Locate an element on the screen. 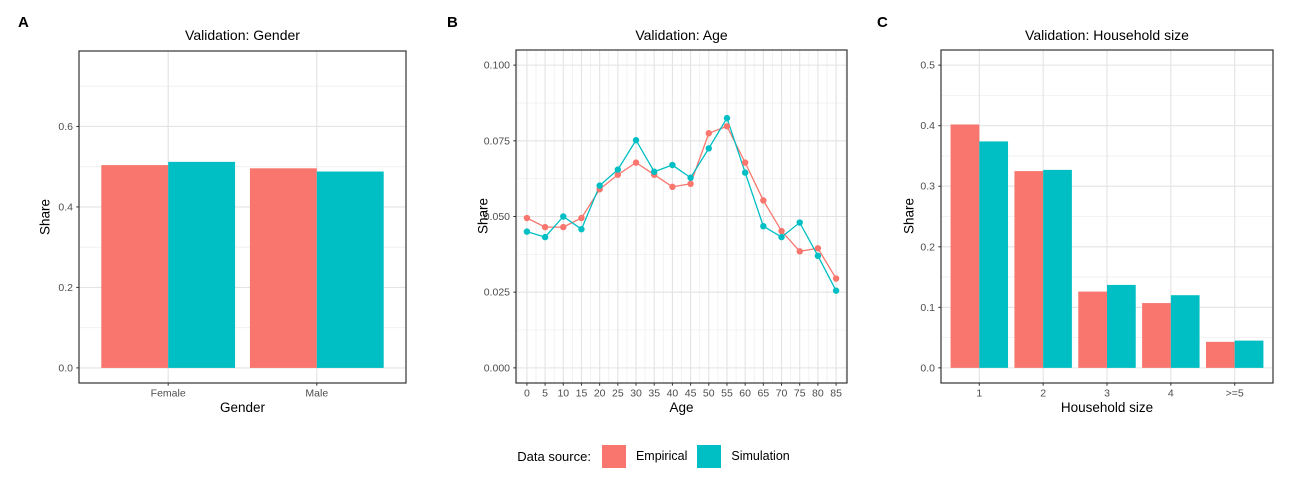  panel-c-title: Validation: Household size is located at coordinates (1107, 35).